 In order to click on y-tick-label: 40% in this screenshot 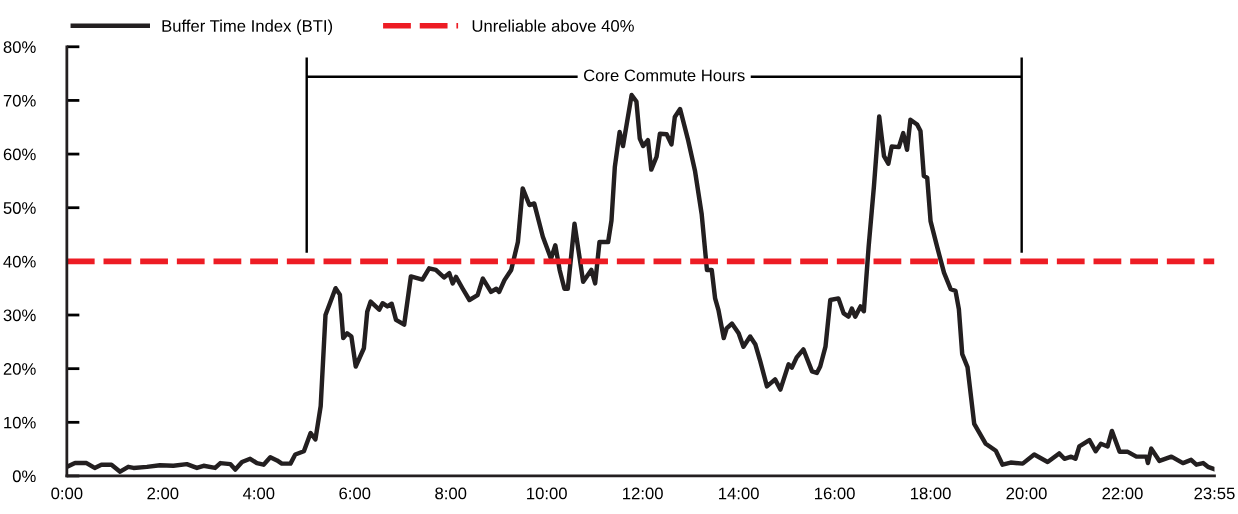, I will do `click(19, 261)`.